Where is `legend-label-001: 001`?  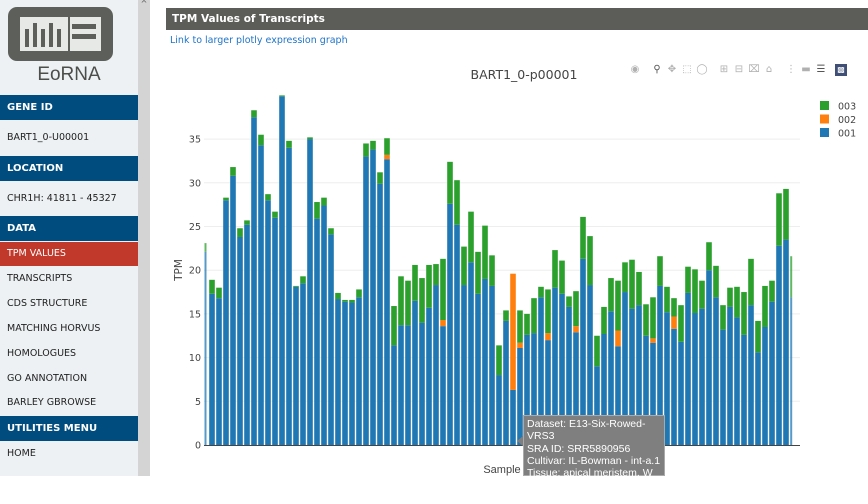 legend-label-001: 001 is located at coordinates (847, 134).